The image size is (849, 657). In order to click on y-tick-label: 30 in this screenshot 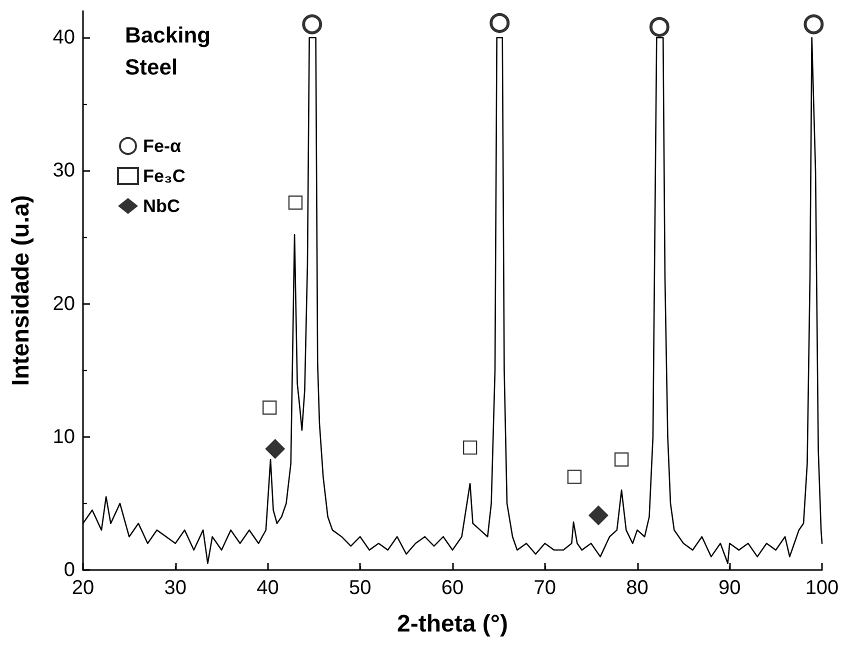, I will do `click(63, 171)`.